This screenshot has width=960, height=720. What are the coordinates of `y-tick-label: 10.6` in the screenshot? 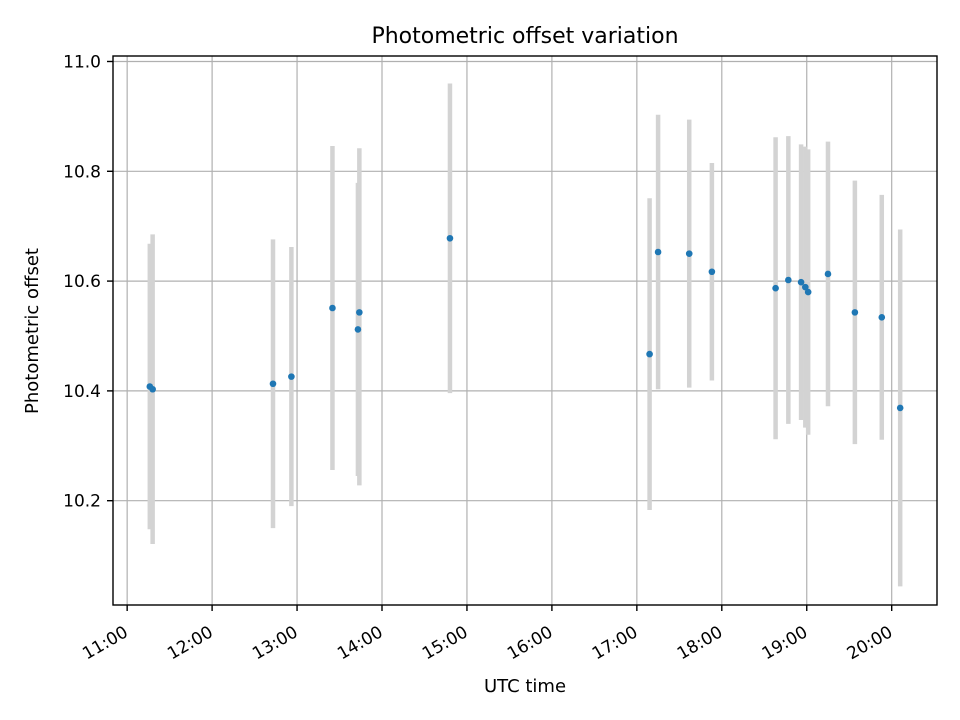 It's located at (82, 282).